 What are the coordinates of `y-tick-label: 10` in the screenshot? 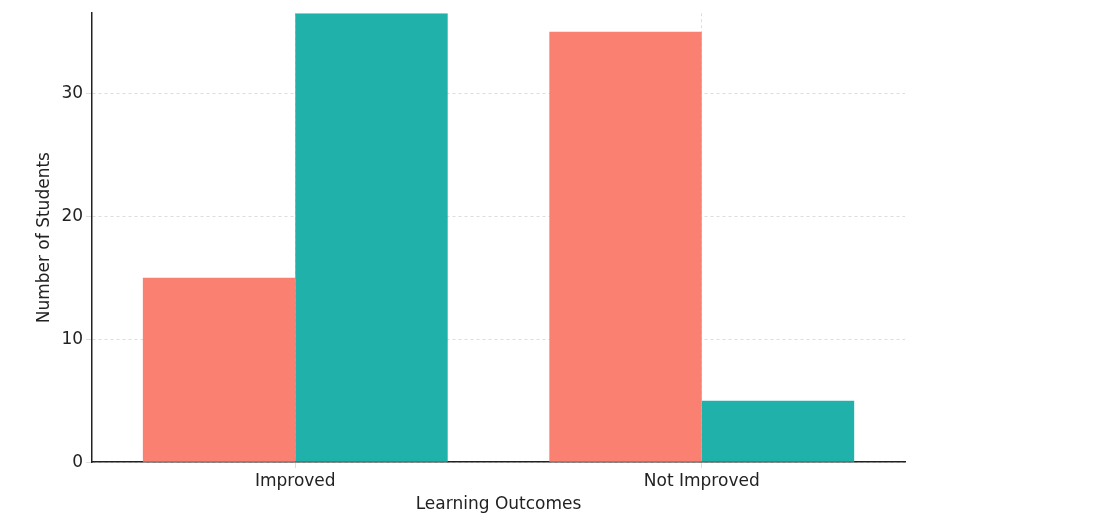 It's located at (72, 337).